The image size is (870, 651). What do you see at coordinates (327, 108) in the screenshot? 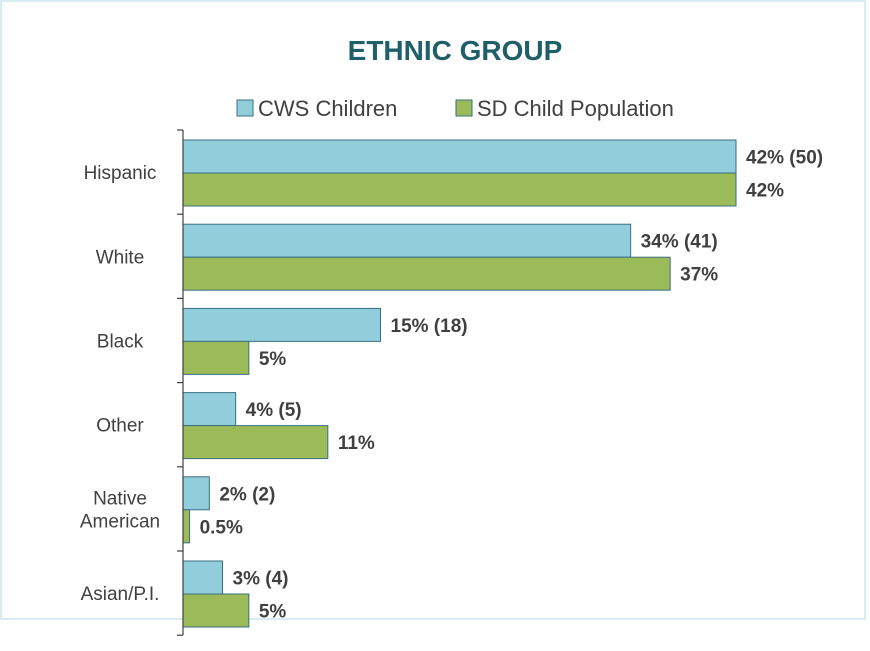
I see `legend-label-cws-children: CWS Children` at bounding box center [327, 108].